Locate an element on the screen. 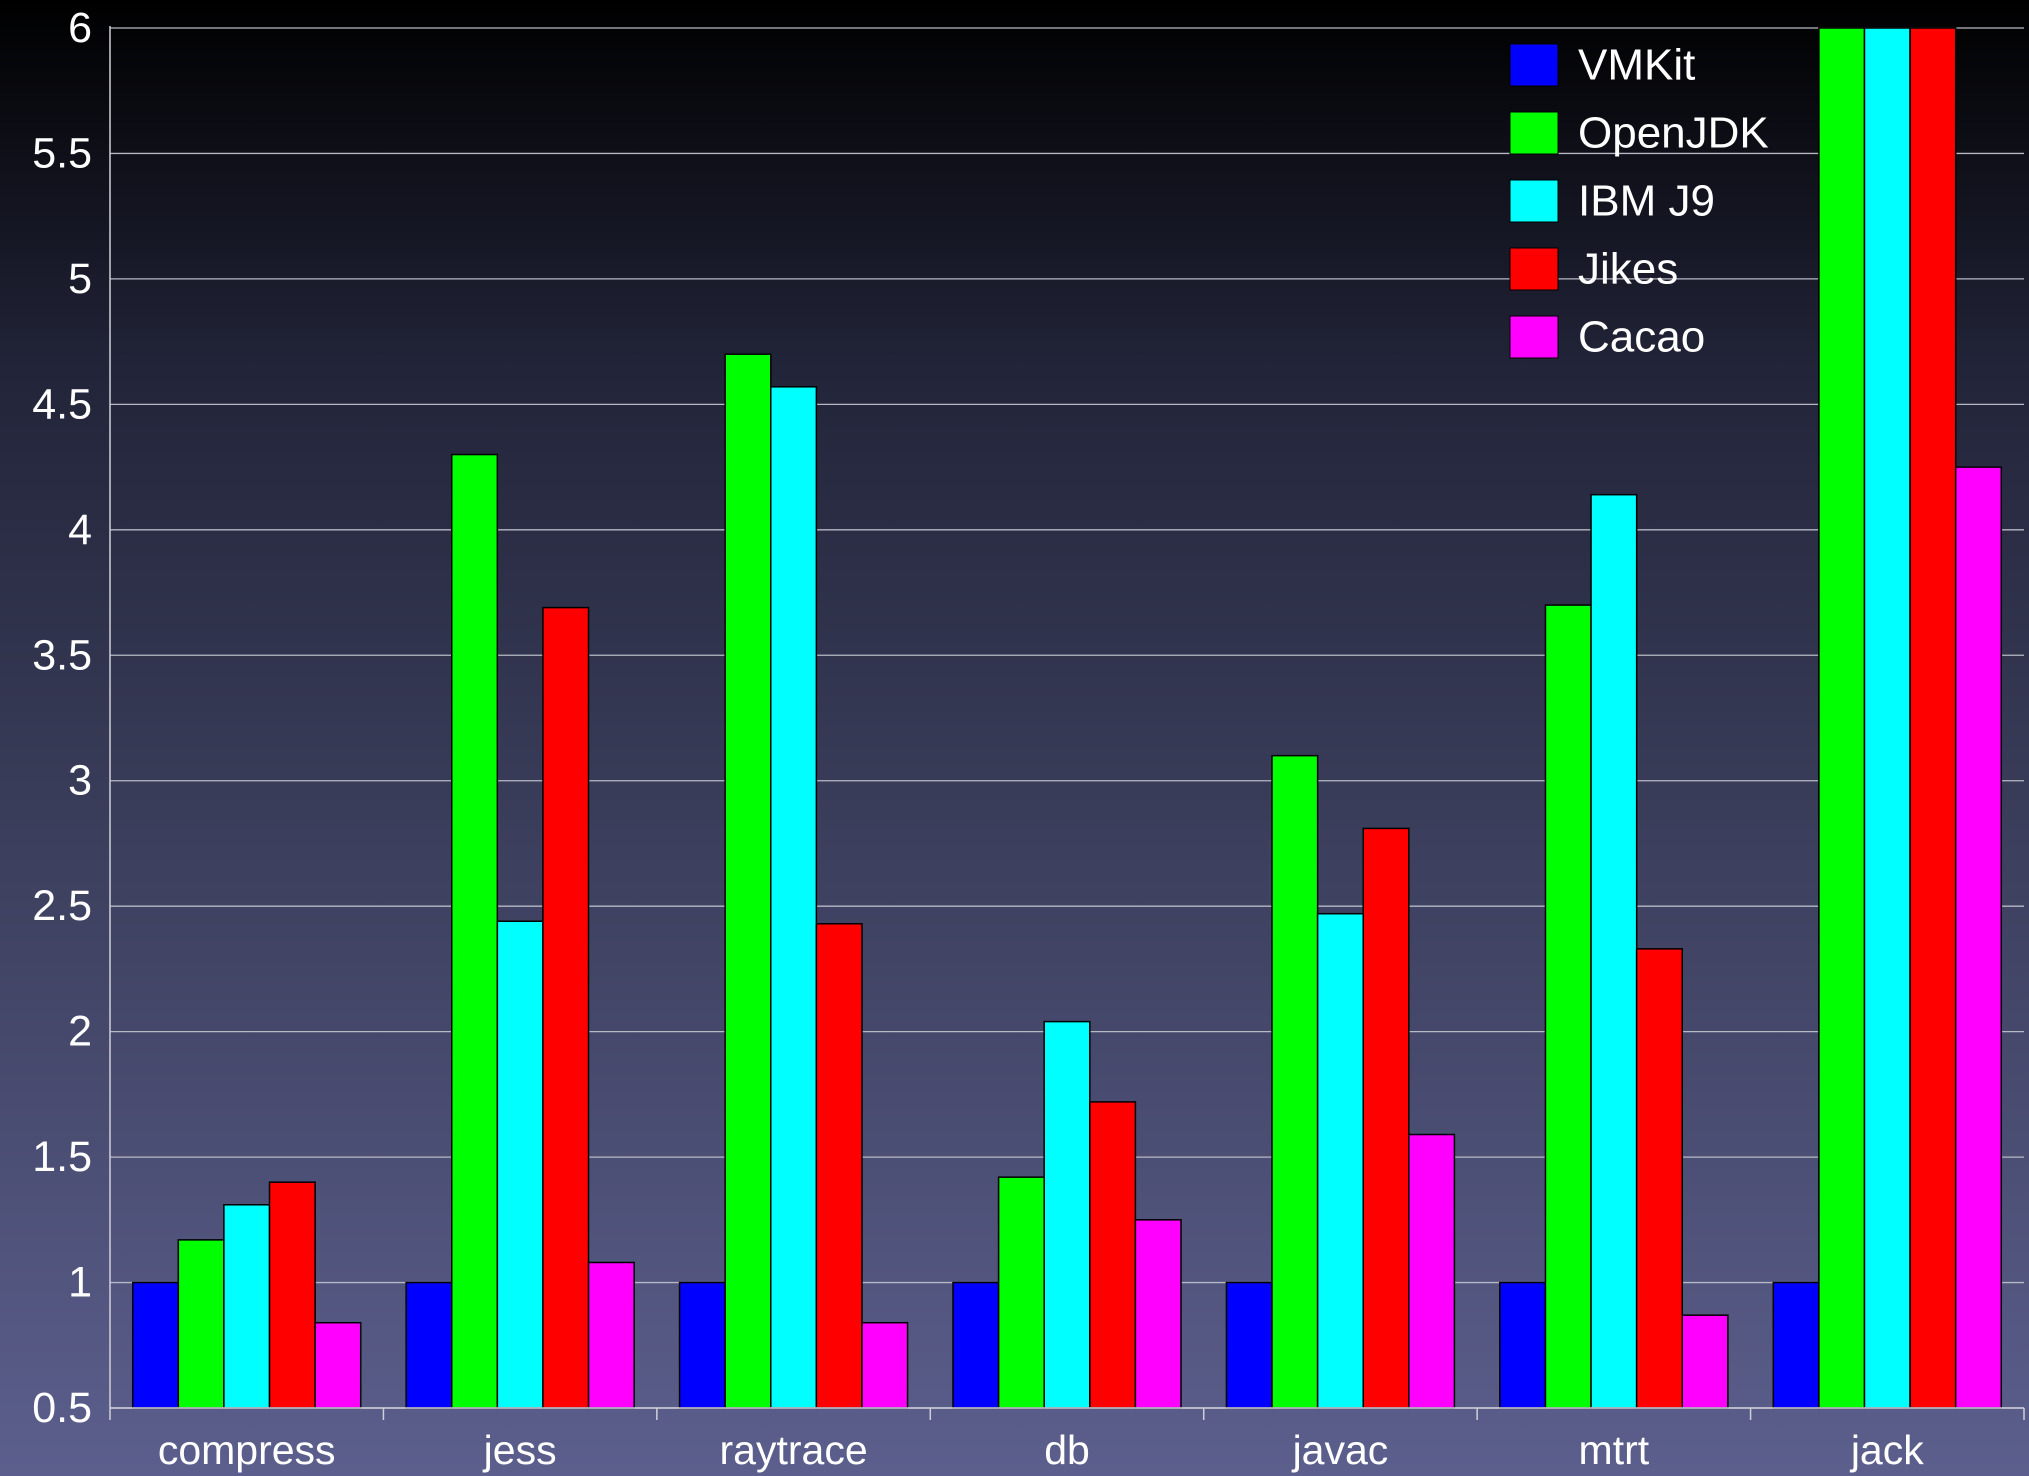 The image size is (2029, 1476). bar-openjdk-jess is located at coordinates (474, 931).